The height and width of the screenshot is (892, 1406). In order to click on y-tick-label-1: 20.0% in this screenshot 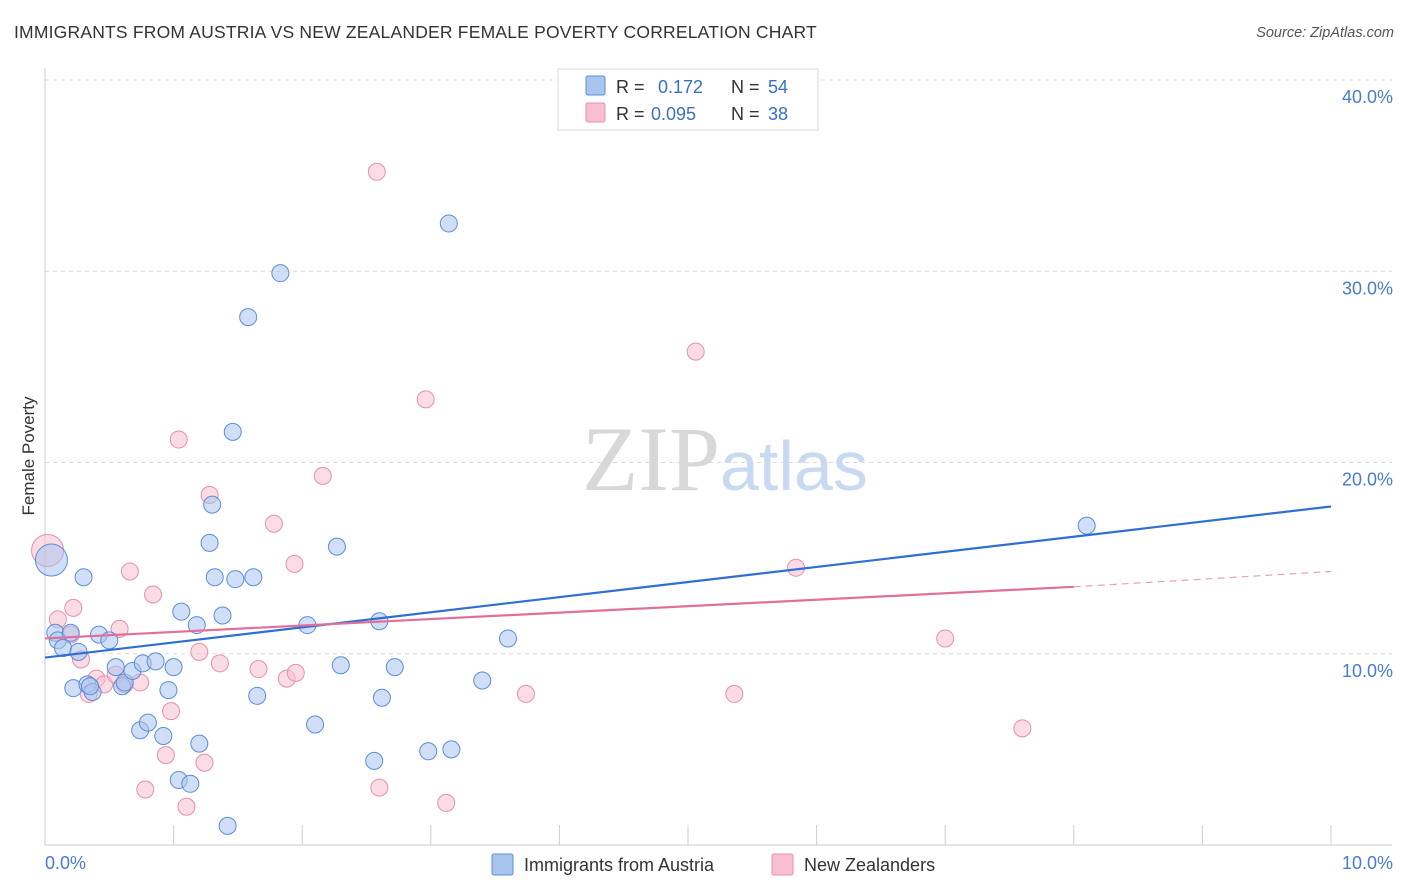, I will do `click(1367, 480)`.